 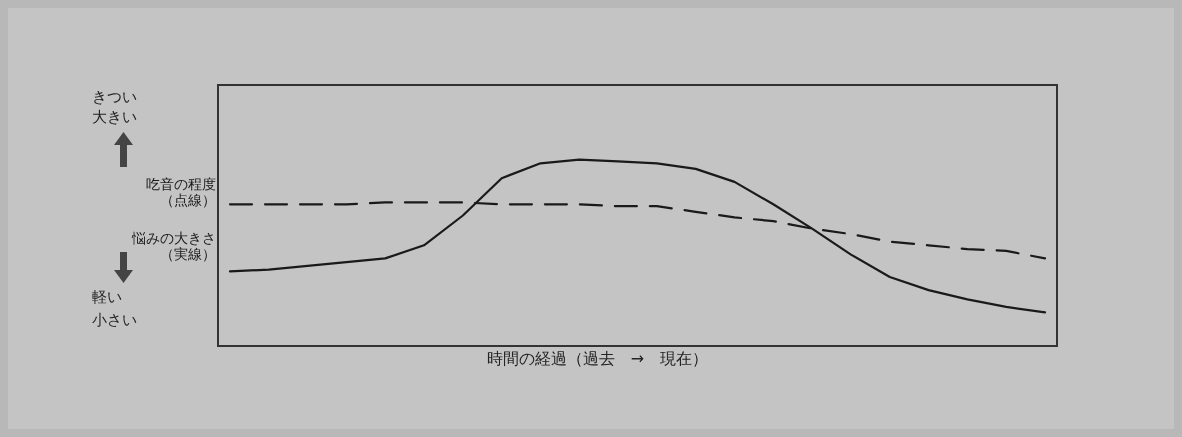 I want to click on series-label: 吃音の程度（点線）, so click(x=180, y=192).